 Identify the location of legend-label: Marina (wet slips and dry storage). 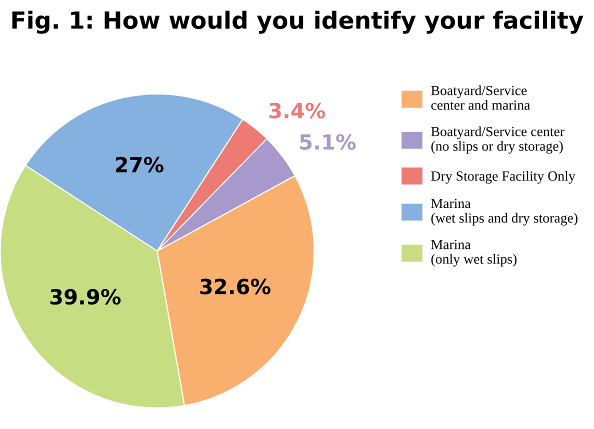
(504, 212).